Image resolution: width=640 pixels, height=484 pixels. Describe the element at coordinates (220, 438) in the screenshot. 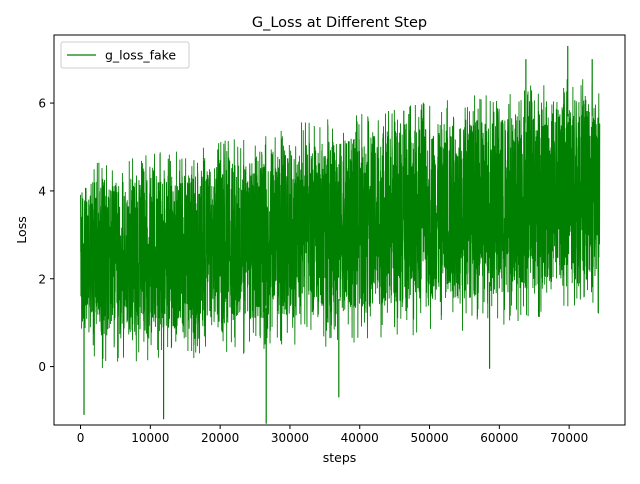

I see `x-tick-label: 20000` at that location.